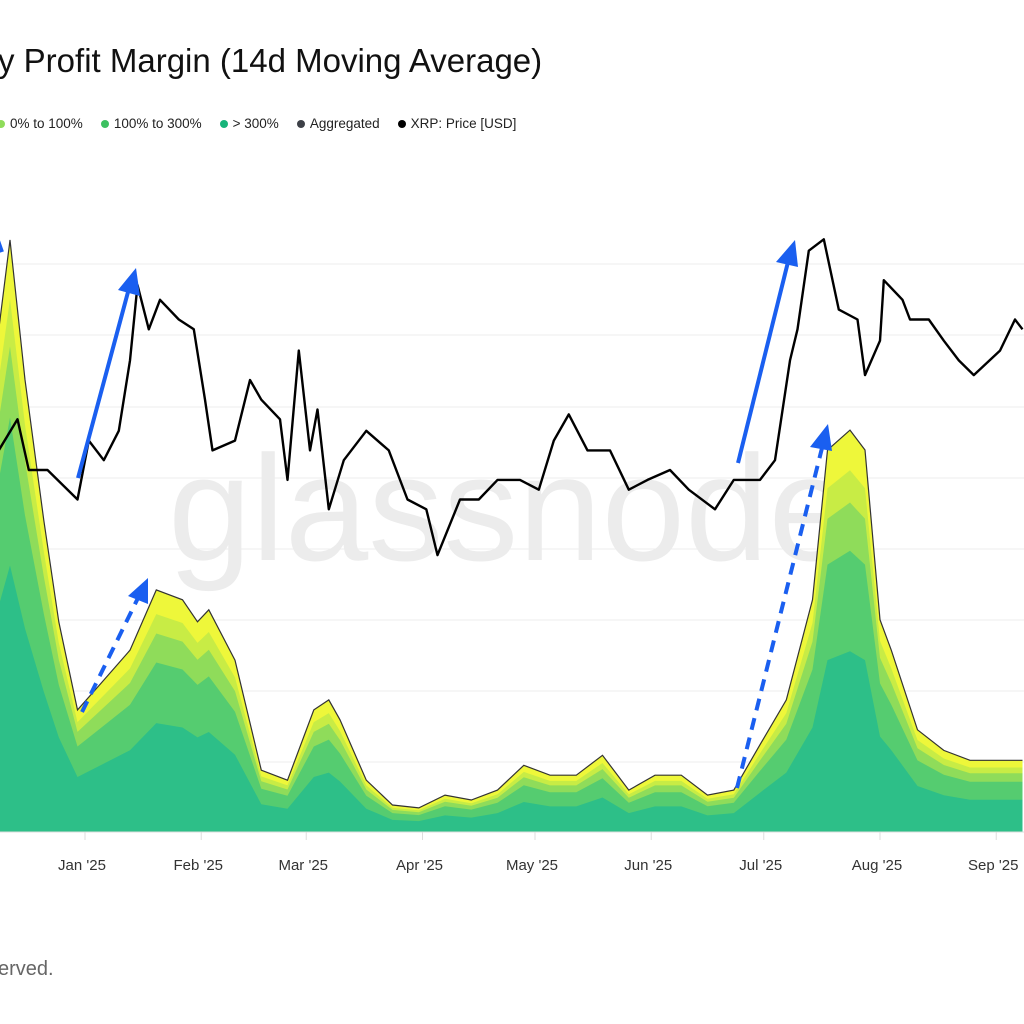 The image size is (1024, 1024). Describe the element at coordinates (198, 865) in the screenshot. I see `x-tick-label: Feb '25` at that location.